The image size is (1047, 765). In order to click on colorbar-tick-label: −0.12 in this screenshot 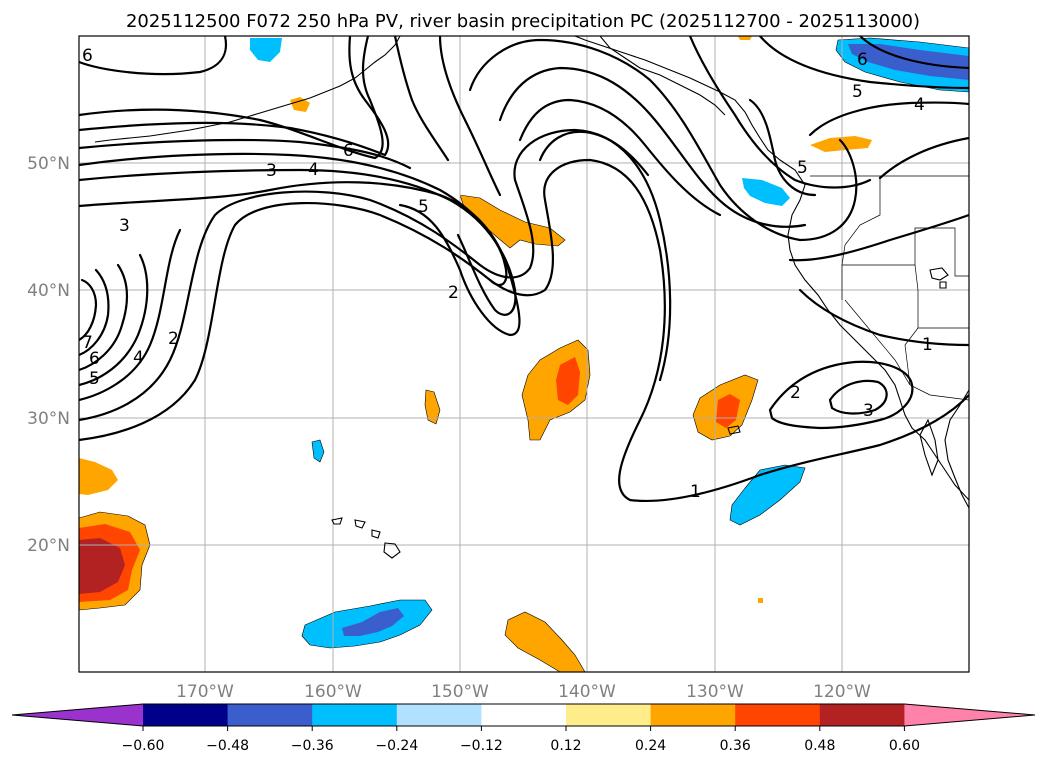, I will do `click(481, 746)`.